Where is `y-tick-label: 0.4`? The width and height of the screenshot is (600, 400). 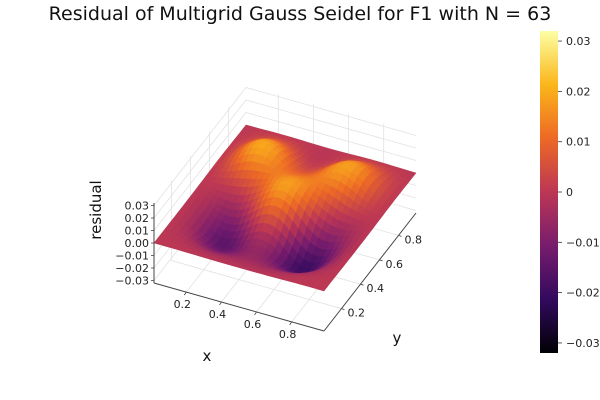
y-tick-label: 0.4 is located at coordinates (375, 288).